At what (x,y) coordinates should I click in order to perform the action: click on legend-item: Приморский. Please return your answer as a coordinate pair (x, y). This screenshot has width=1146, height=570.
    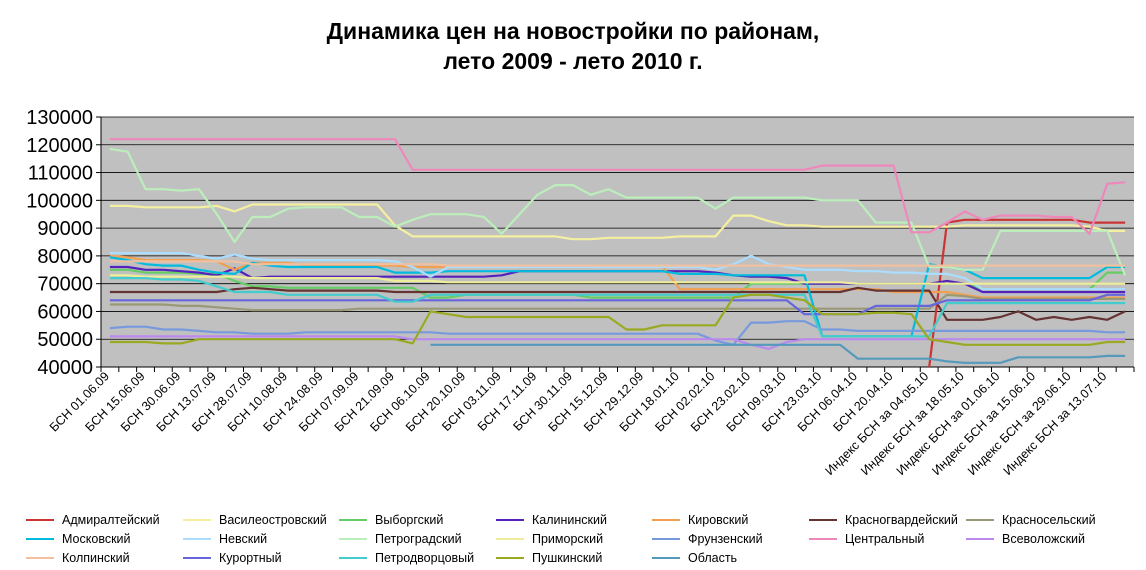
    Looking at the image, I should click on (549, 538).